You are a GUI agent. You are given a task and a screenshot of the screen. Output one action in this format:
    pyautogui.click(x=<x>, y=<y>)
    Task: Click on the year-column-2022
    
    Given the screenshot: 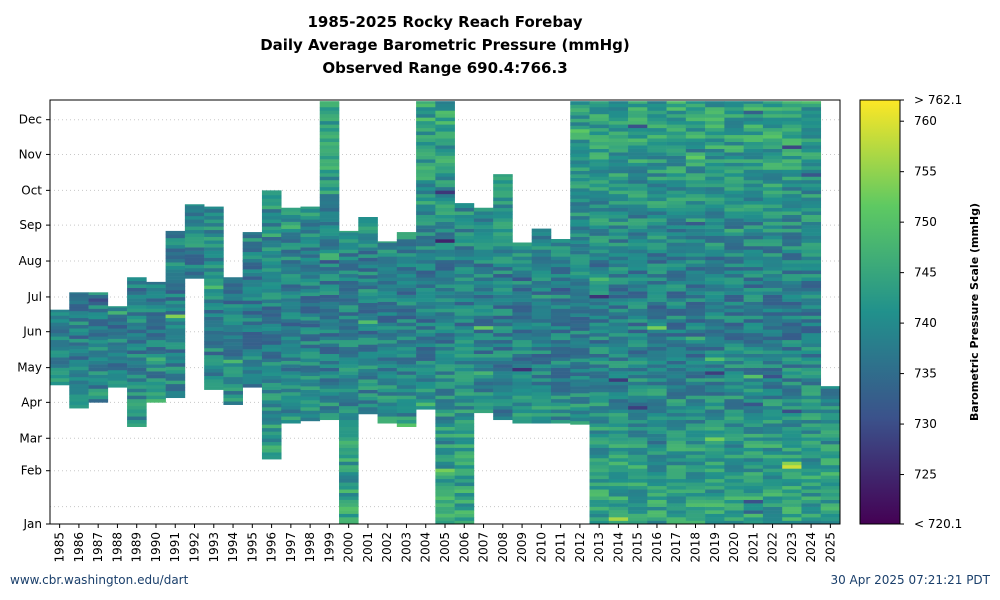 What is the action you would take?
    pyautogui.click(x=772, y=313)
    